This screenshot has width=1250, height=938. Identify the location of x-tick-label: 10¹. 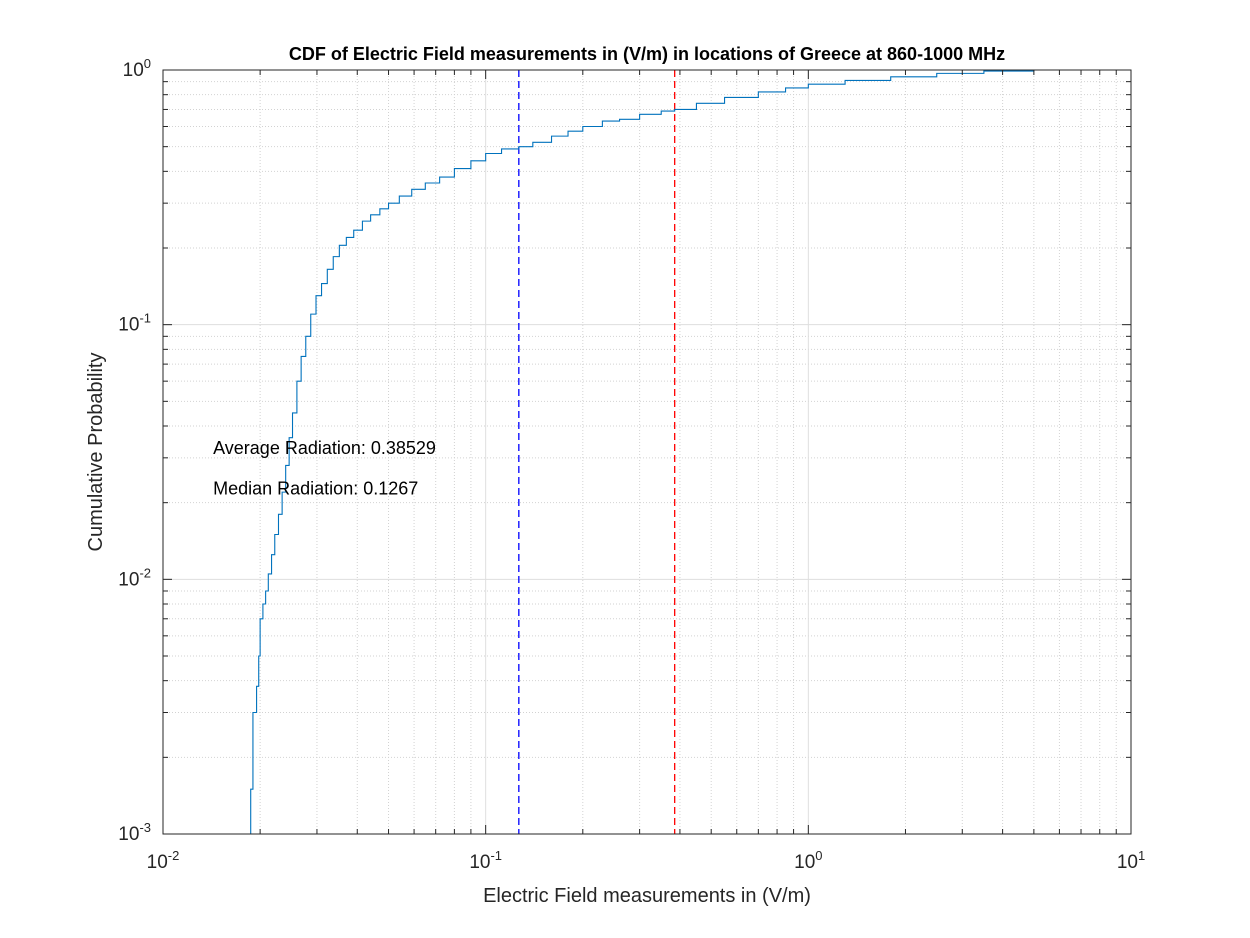
(1131, 860).